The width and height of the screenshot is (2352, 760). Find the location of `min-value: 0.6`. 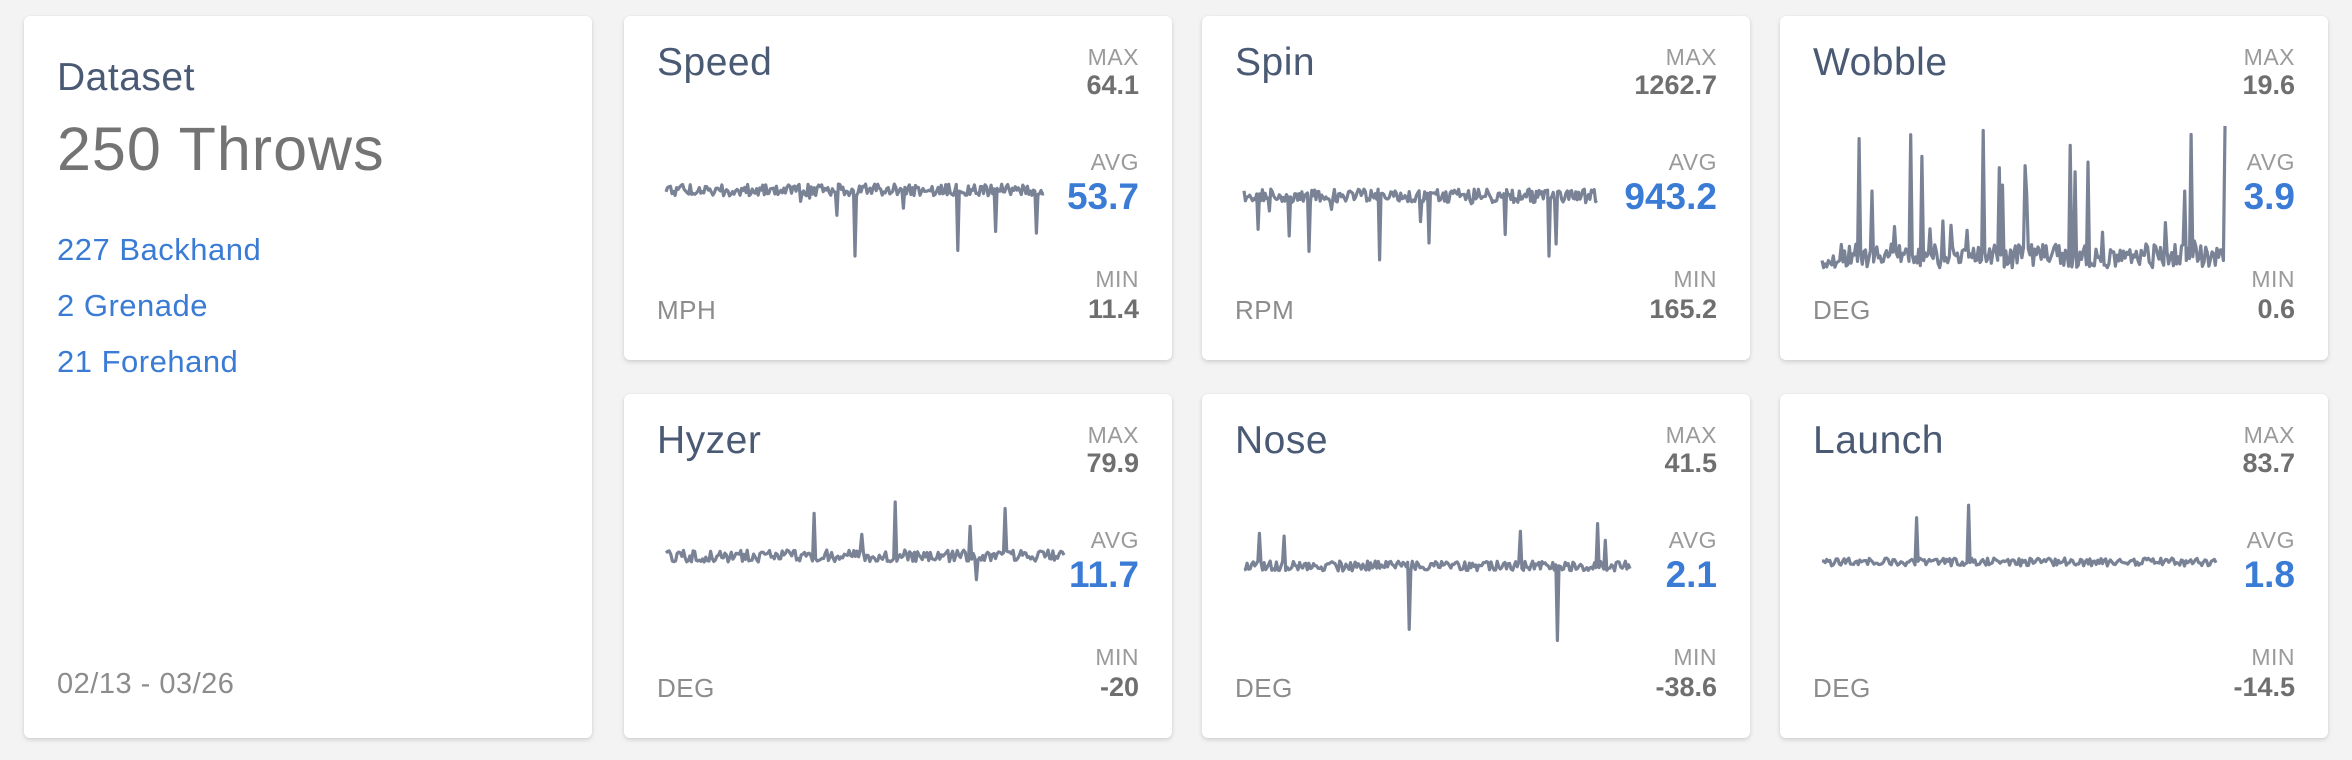

min-value: 0.6 is located at coordinates (2276, 309).